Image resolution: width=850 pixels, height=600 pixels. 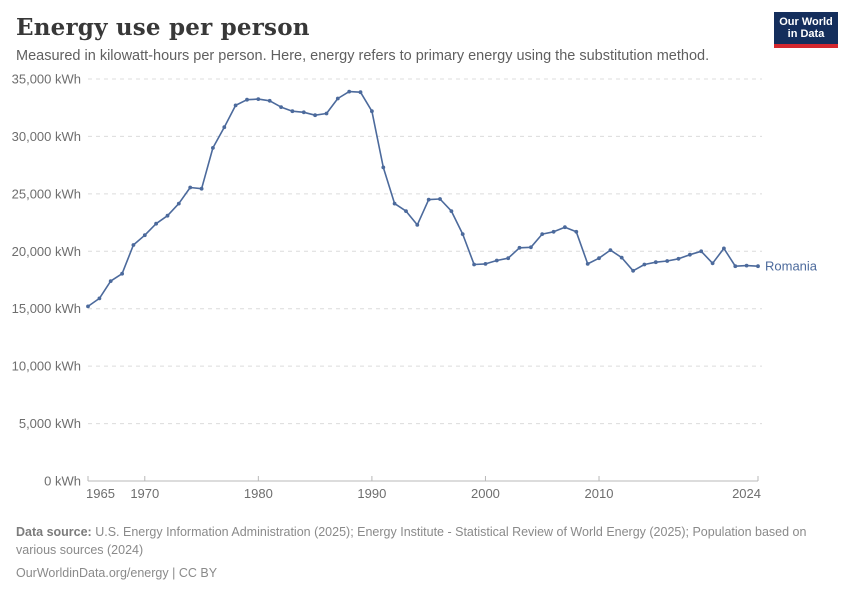 I want to click on data-source-label: Data source:, so click(x=54, y=532).